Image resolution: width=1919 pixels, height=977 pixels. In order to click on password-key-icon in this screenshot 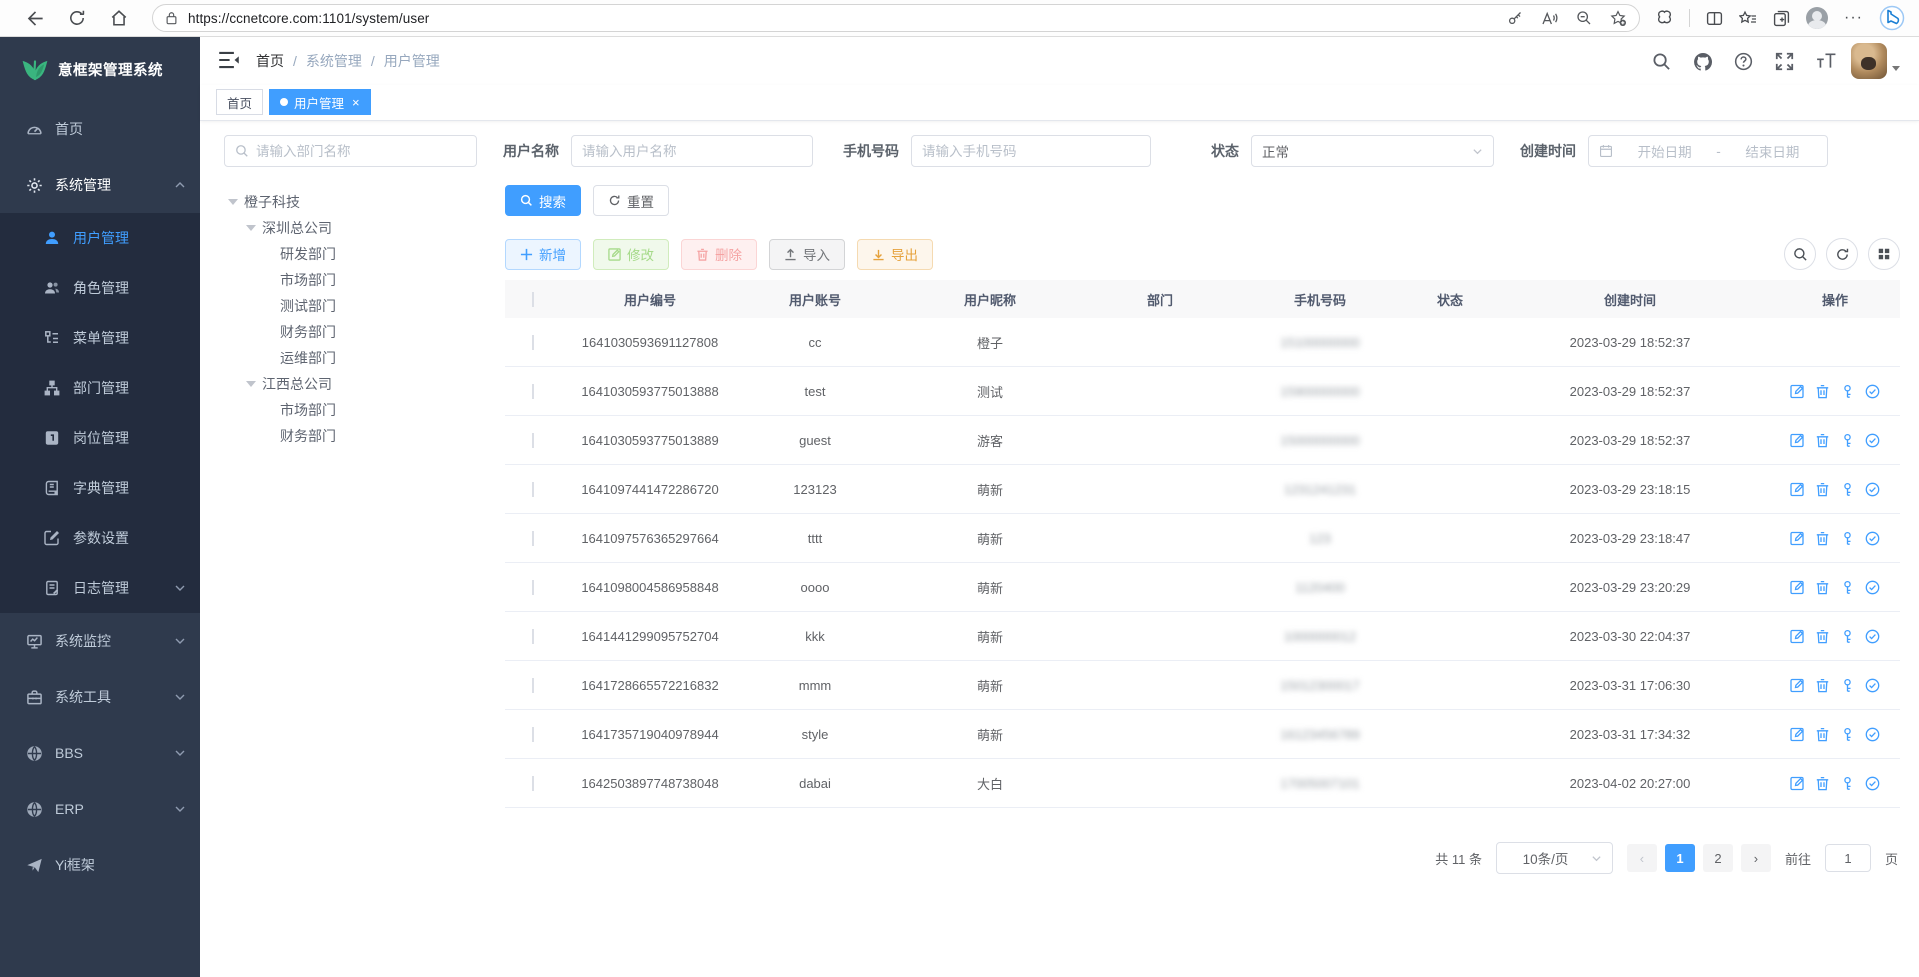, I will do `click(1515, 18)`.